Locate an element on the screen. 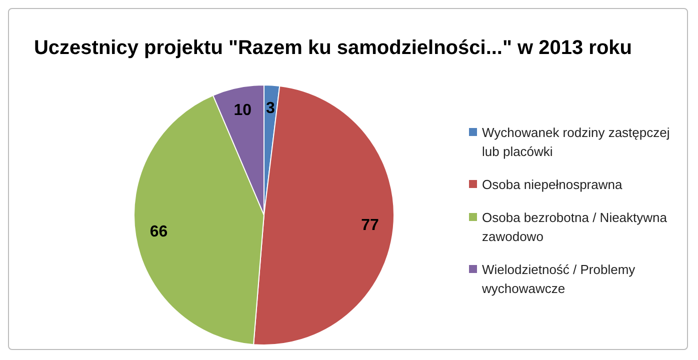 Image resolution: width=698 pixels, height=360 pixels. chart-title: Uczestnicy projektu "Razem ku samodzielności..." w 2013 roku is located at coordinates (333, 49).